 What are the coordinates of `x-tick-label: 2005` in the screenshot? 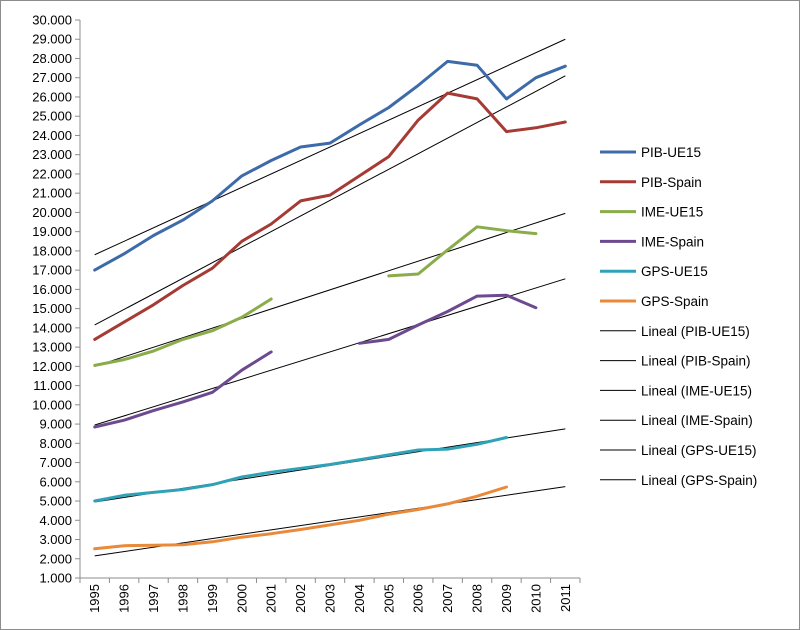 It's located at (388, 598).